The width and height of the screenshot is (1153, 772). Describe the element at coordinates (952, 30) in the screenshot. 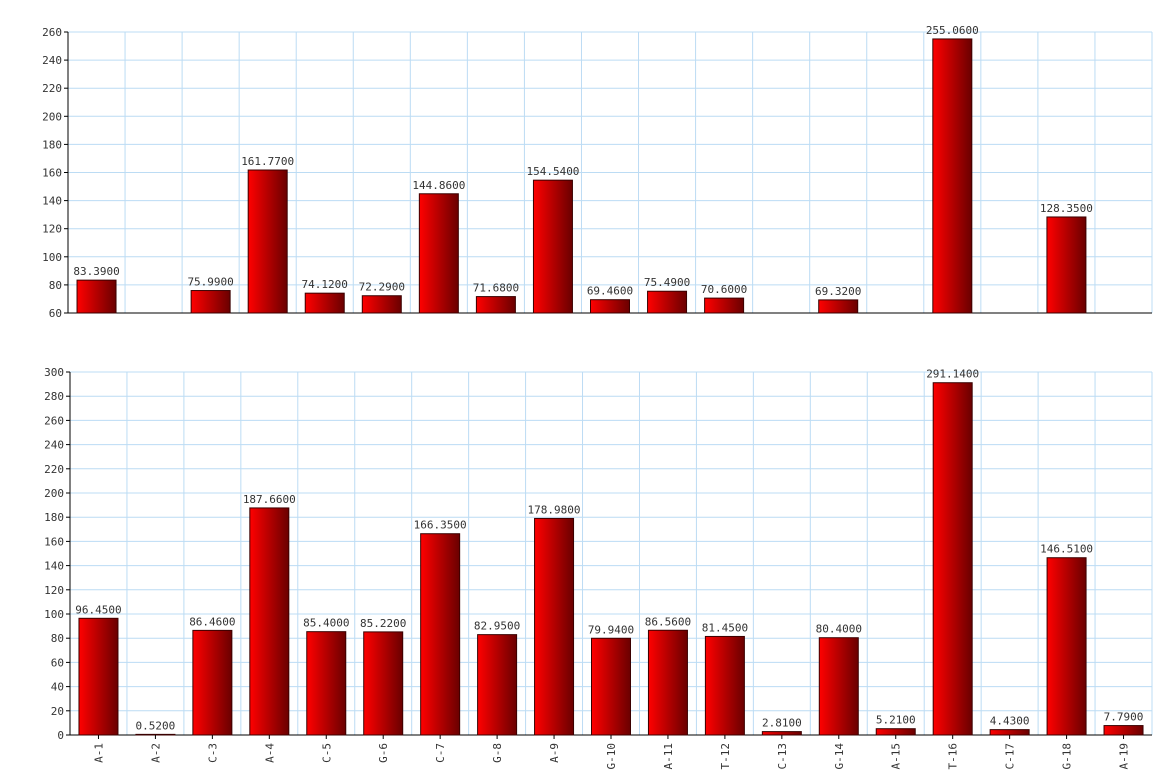

I see `data-label-T-16: 255.0600` at that location.